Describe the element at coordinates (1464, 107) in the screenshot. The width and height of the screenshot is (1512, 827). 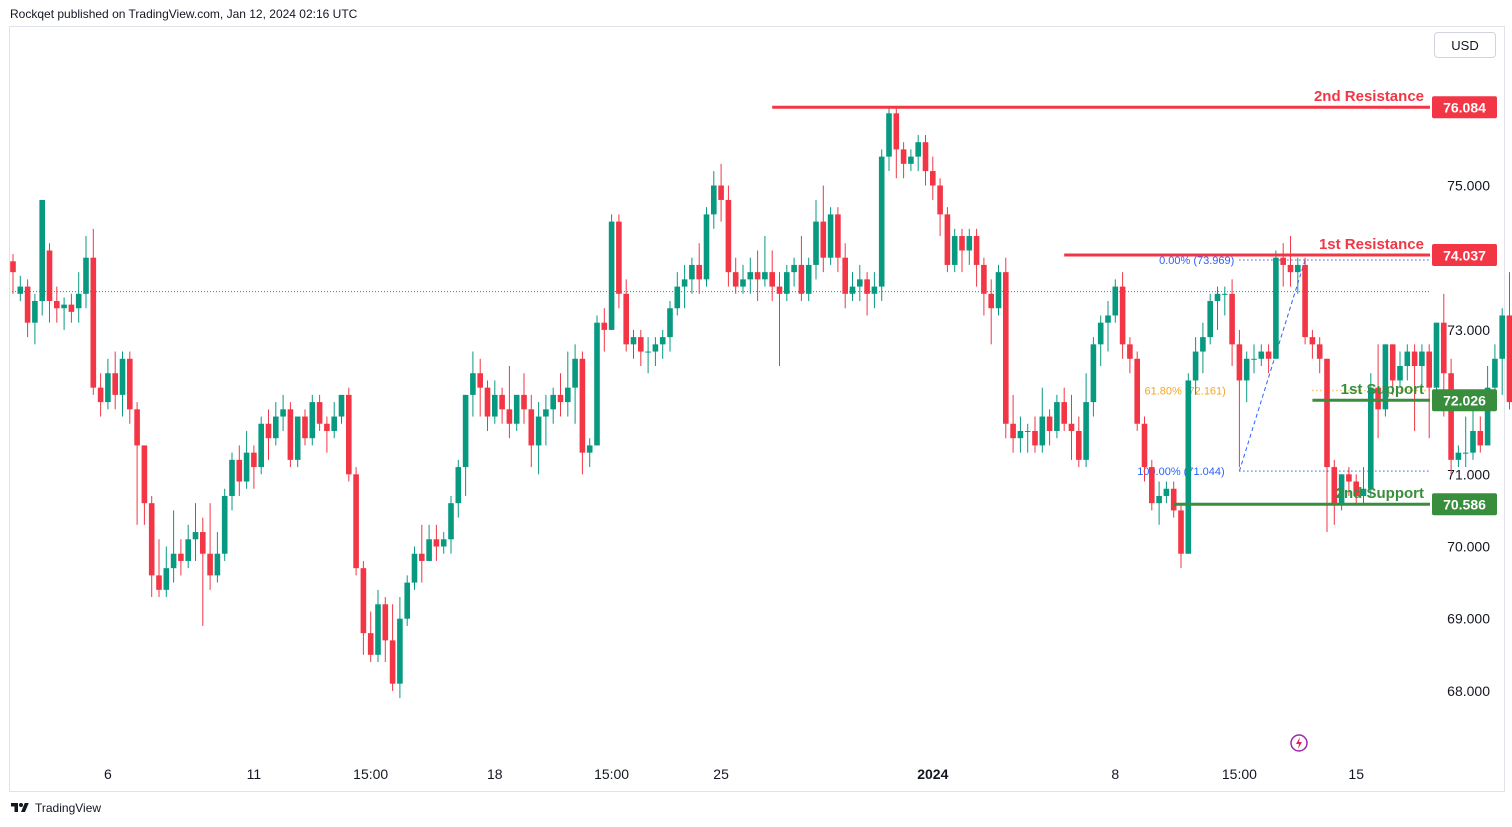
I see `price-tag` at that location.